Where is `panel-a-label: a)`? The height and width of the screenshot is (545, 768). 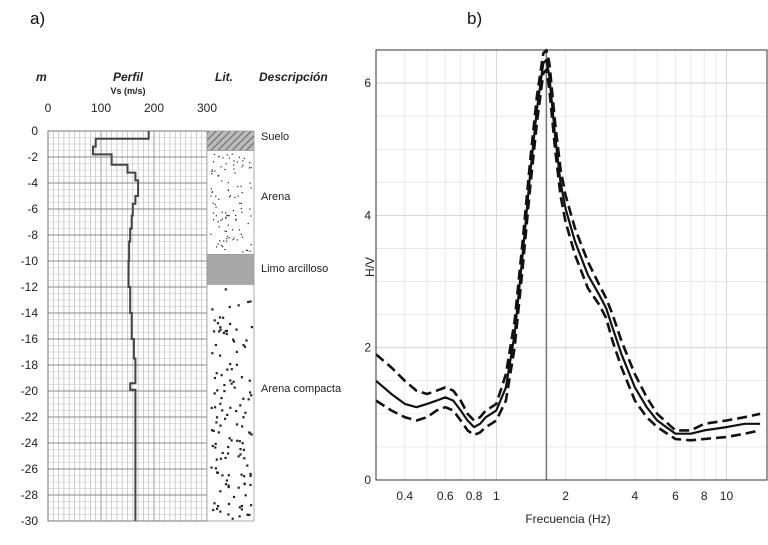
panel-a-label: a) is located at coordinates (37, 18).